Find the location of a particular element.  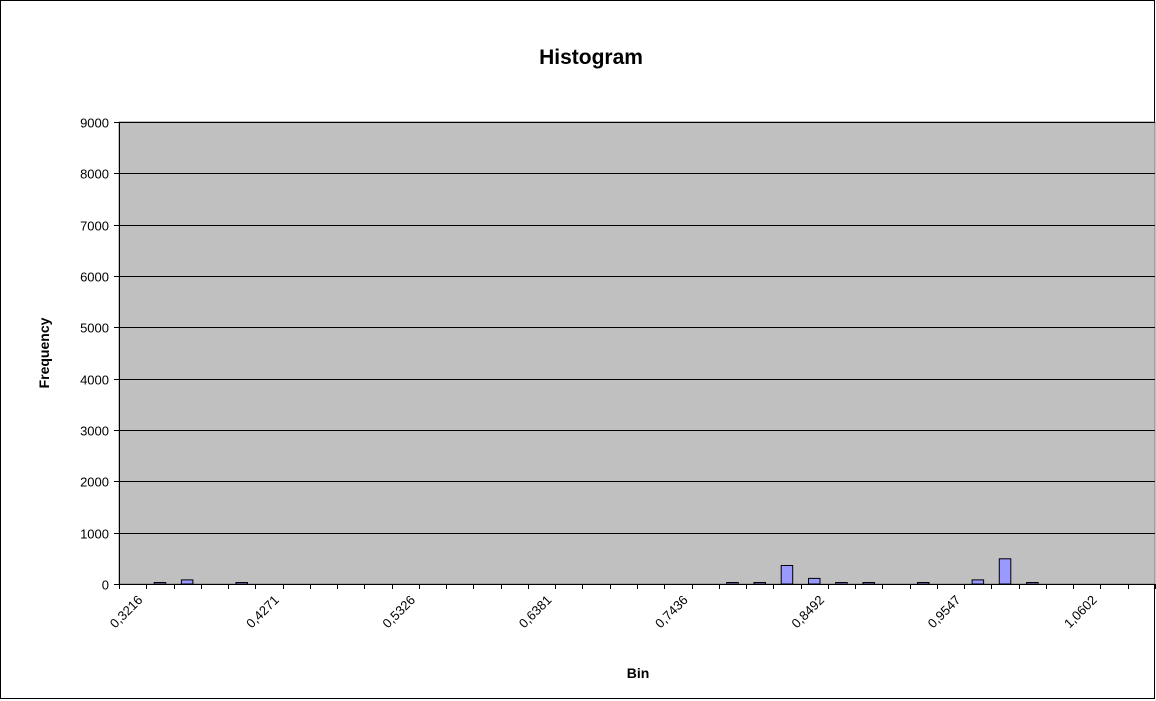

x-tick-label: 0,5326 is located at coordinates (398, 611).